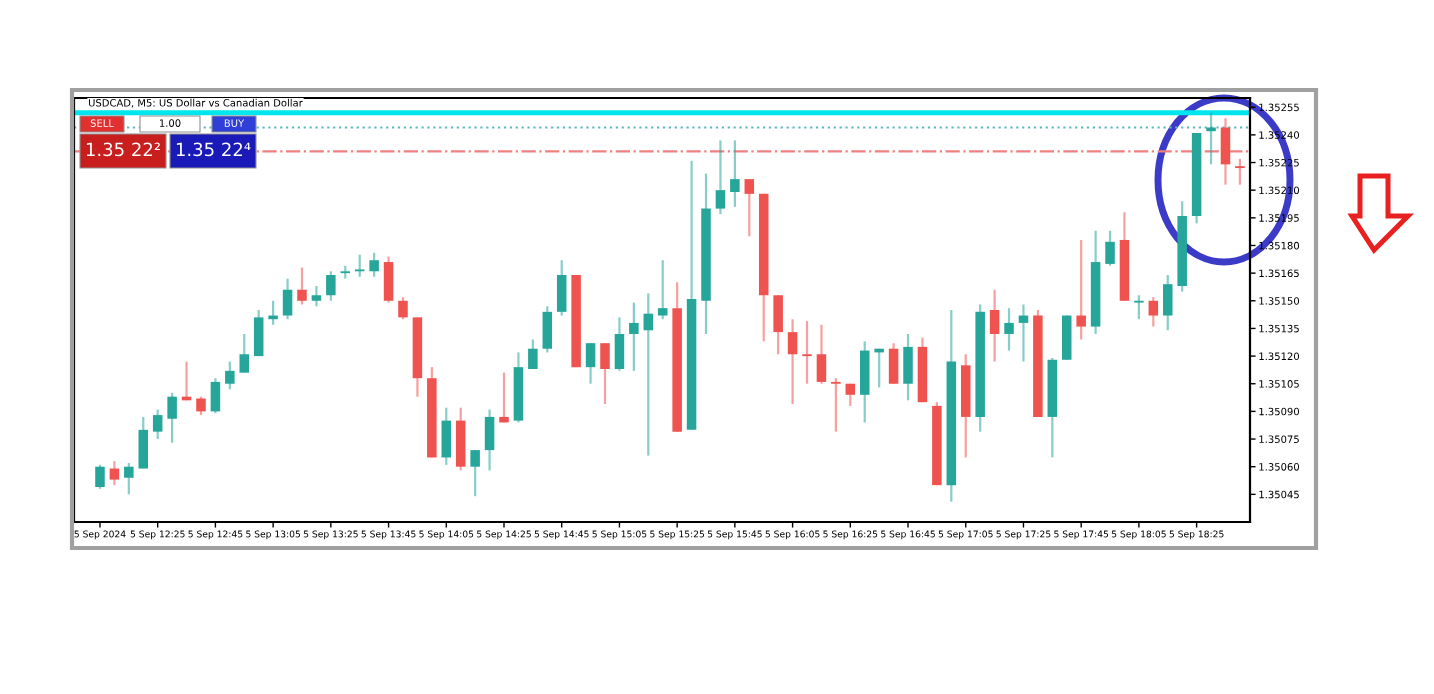 The height and width of the screenshot is (694, 1434). Describe the element at coordinates (213, 149) in the screenshot. I see `annotation: 1.35 22⁴` at that location.